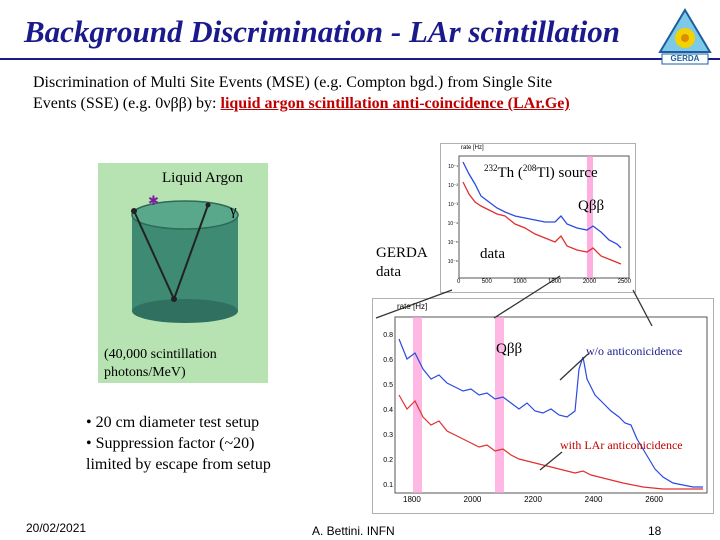 The width and height of the screenshot is (720, 540). What do you see at coordinates (591, 206) in the screenshot?
I see `qbb-upper-label: Qββ` at bounding box center [591, 206].